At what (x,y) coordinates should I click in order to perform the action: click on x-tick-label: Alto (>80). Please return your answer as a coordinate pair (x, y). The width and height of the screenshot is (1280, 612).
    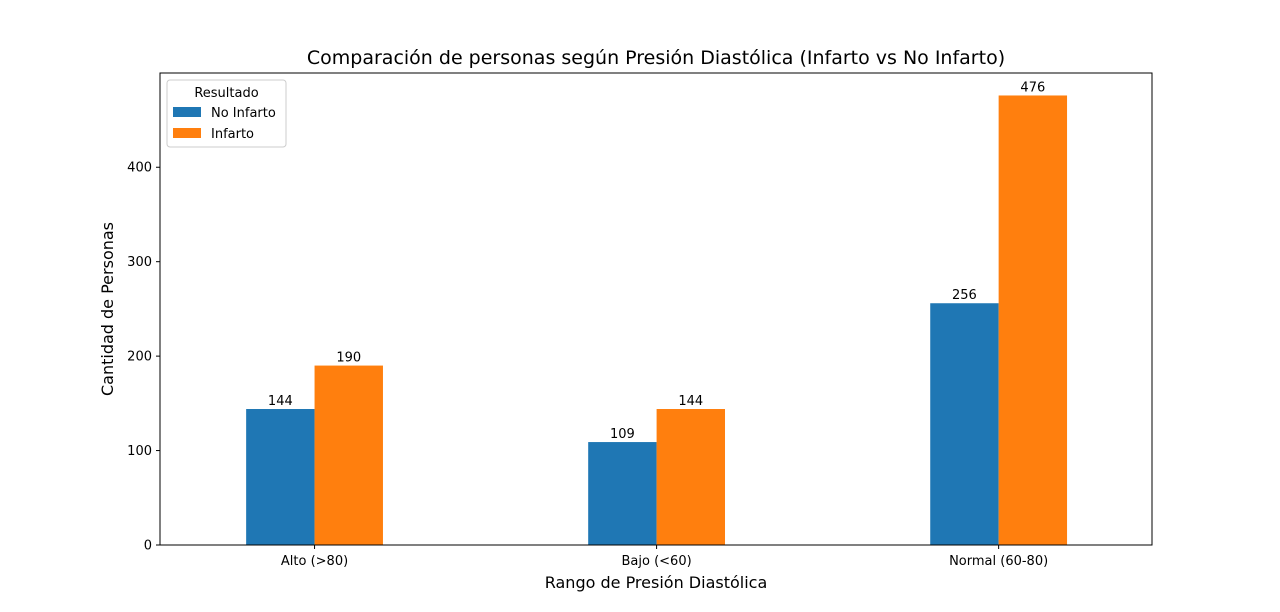
    Looking at the image, I should click on (314, 561).